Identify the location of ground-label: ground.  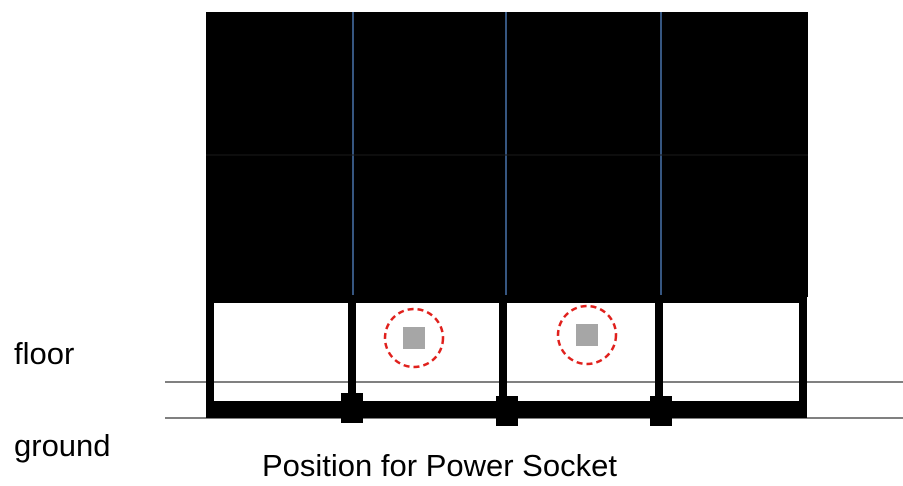
(62, 445).